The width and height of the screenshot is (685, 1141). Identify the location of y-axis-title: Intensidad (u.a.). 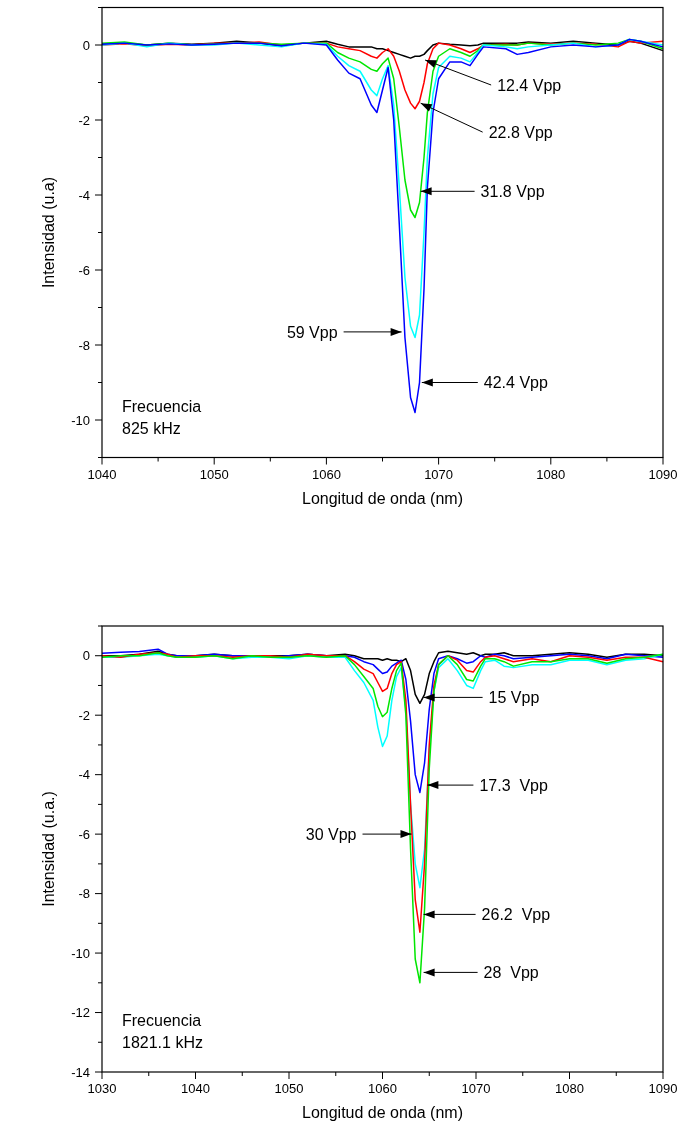
(48, 849).